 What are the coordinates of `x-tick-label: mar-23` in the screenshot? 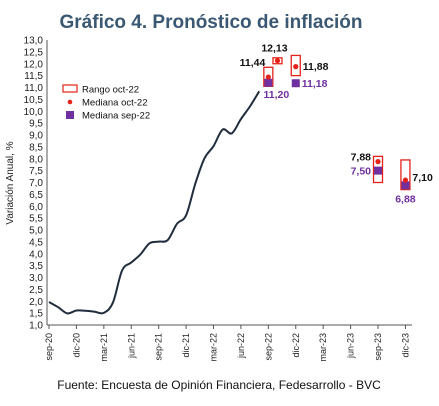 It's located at (323, 347).